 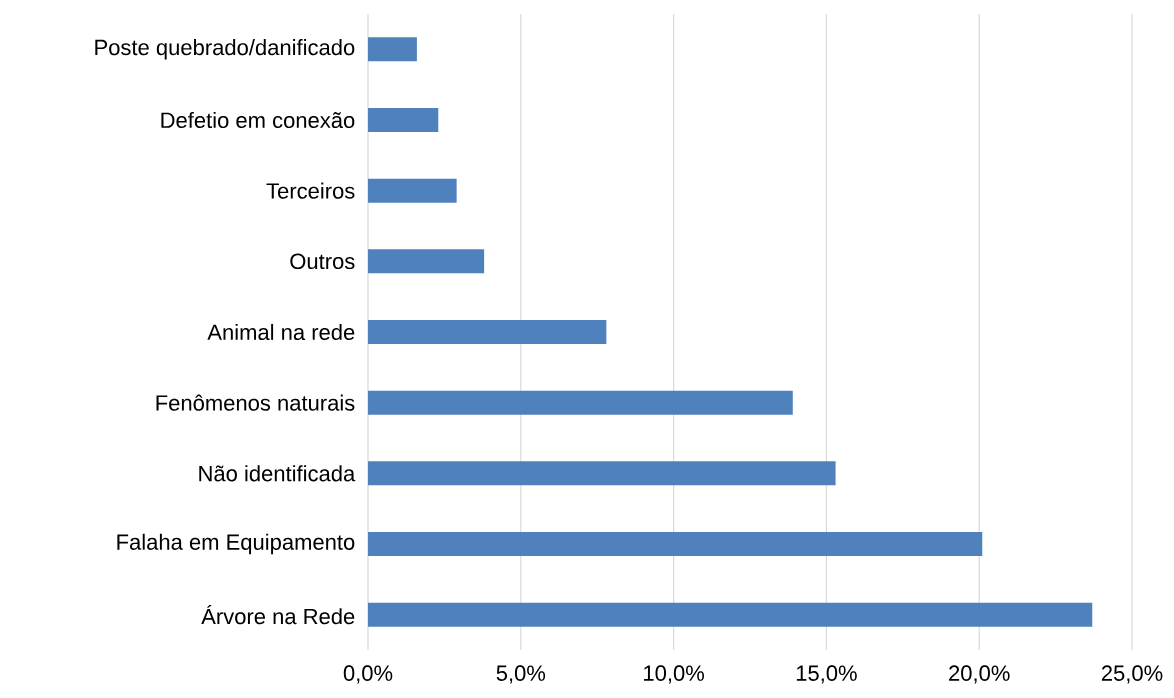 I want to click on x-tick-label: 20,0%, so click(x=979, y=674).